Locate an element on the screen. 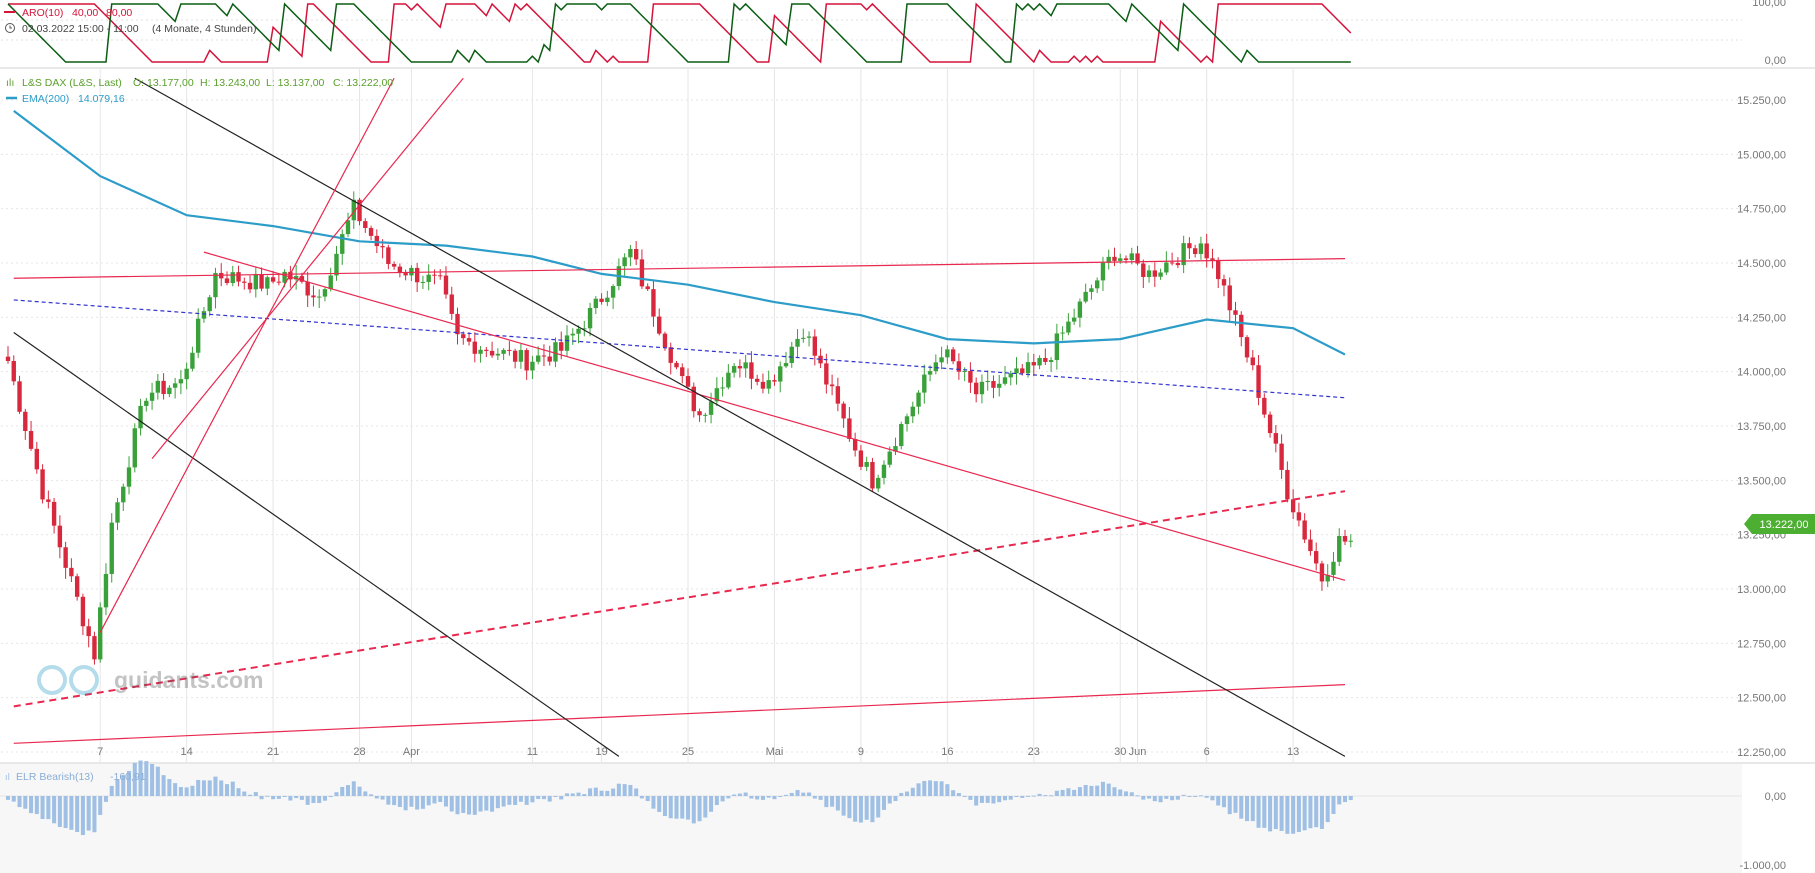  aroon-tick-100: 100,00 is located at coordinates (1769, 4).